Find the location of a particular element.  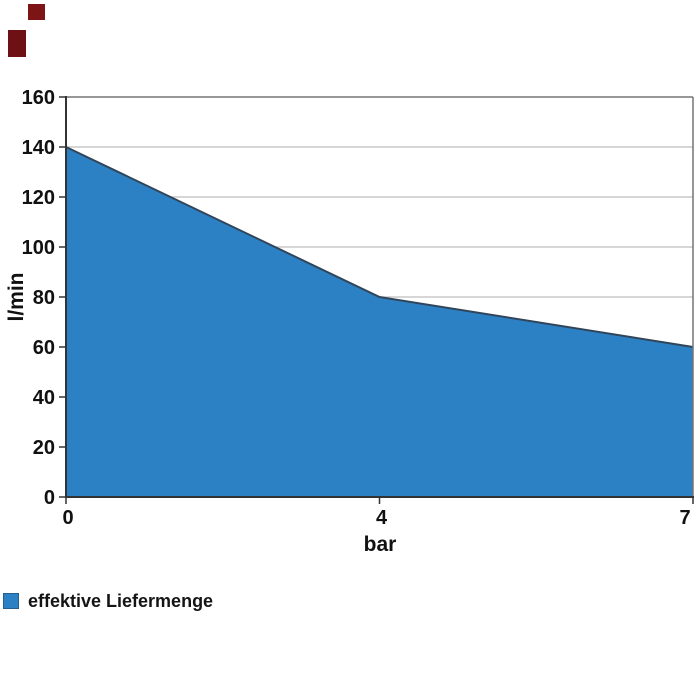

legend: effektive Liefermenge is located at coordinates (108, 601).